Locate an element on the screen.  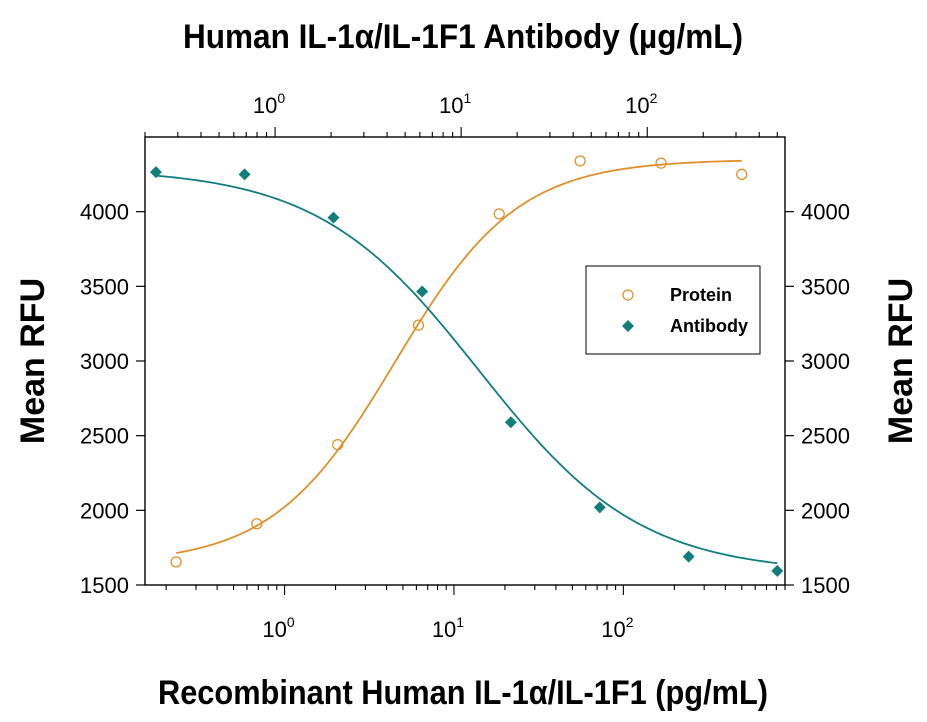
legend: Protein Antibody is located at coordinates (673, 310).